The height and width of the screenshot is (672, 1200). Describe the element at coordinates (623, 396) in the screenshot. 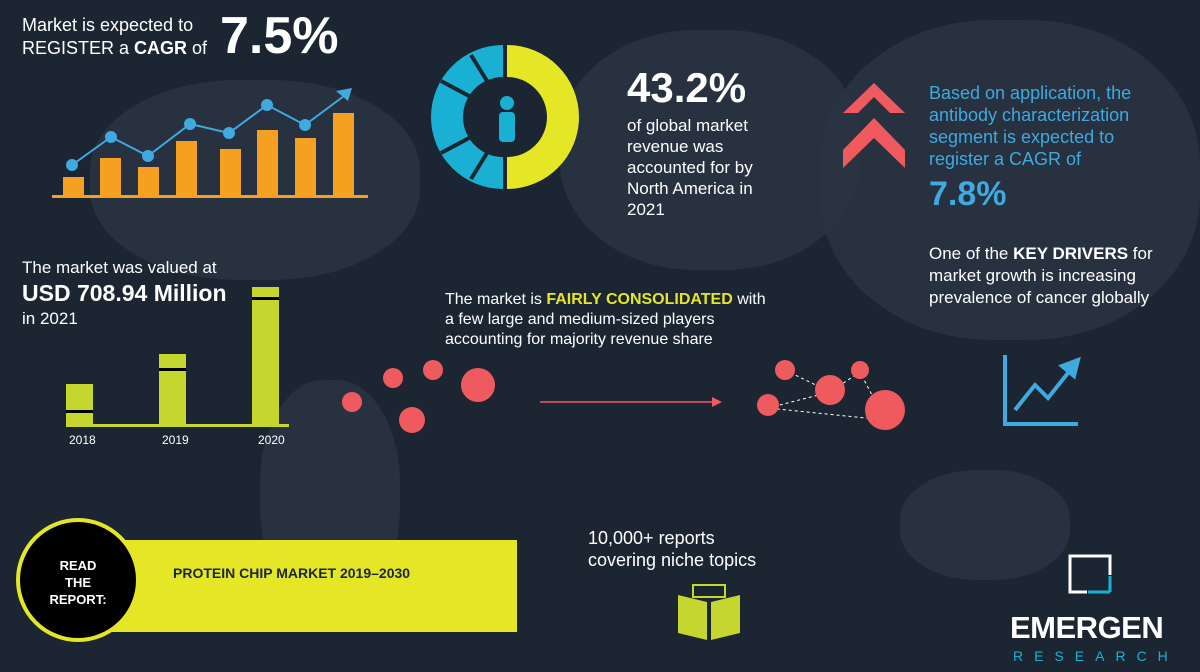

I see `location-pins` at that location.